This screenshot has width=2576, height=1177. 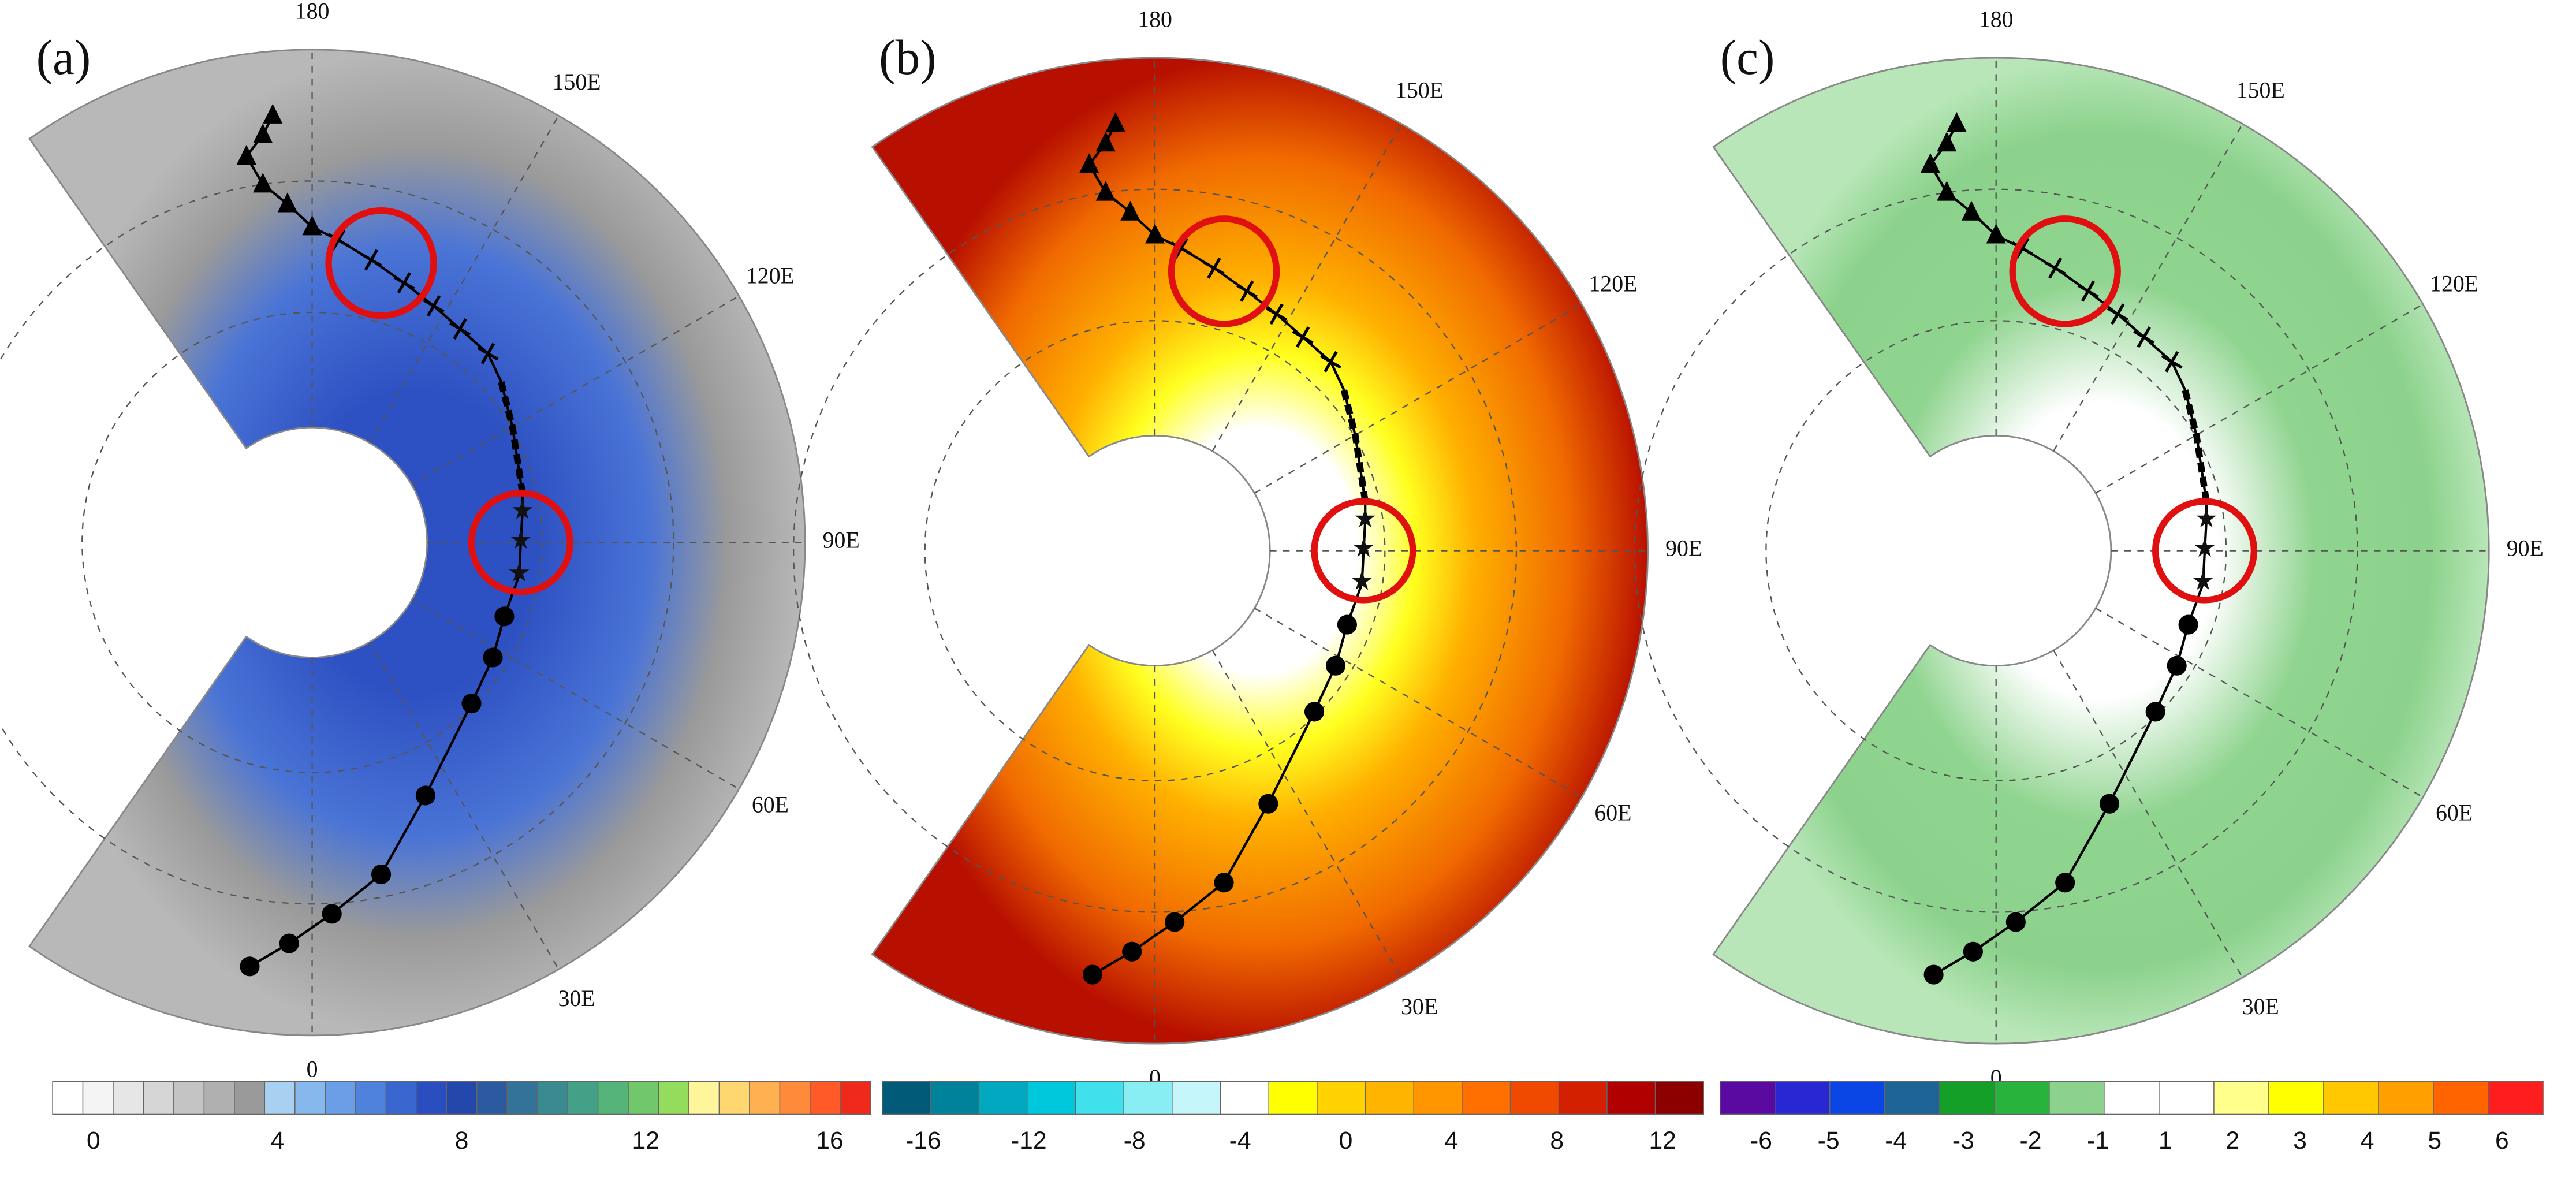 I want to click on panel-label: (b), so click(x=908, y=58).